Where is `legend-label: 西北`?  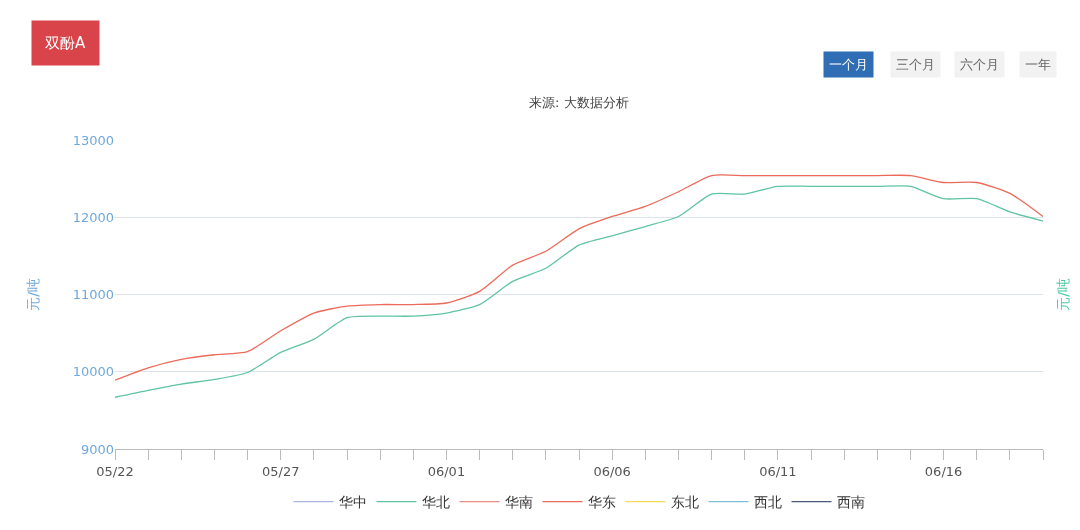
legend-label: 西北 is located at coordinates (767, 502).